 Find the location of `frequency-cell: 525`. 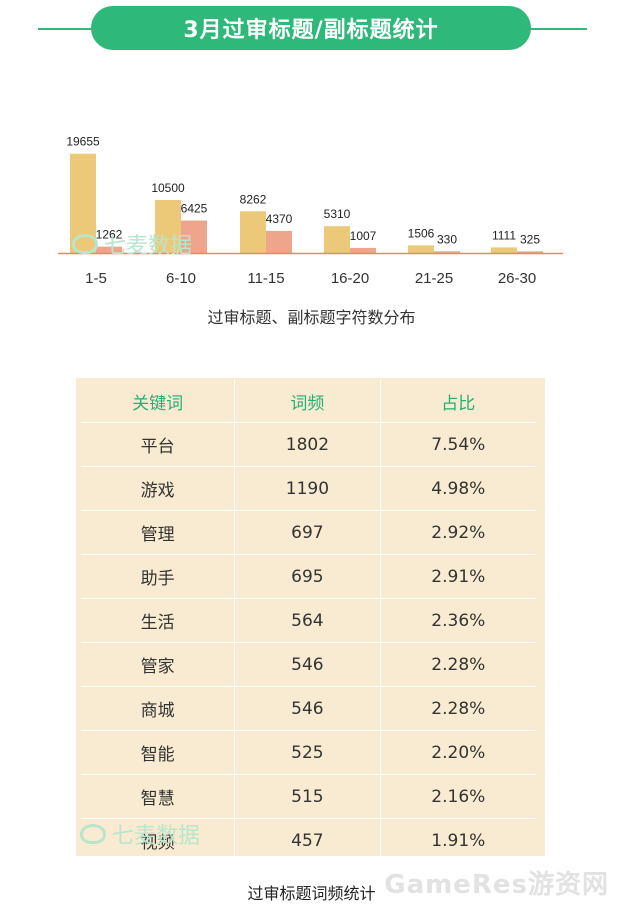

frequency-cell: 525 is located at coordinates (307, 752).